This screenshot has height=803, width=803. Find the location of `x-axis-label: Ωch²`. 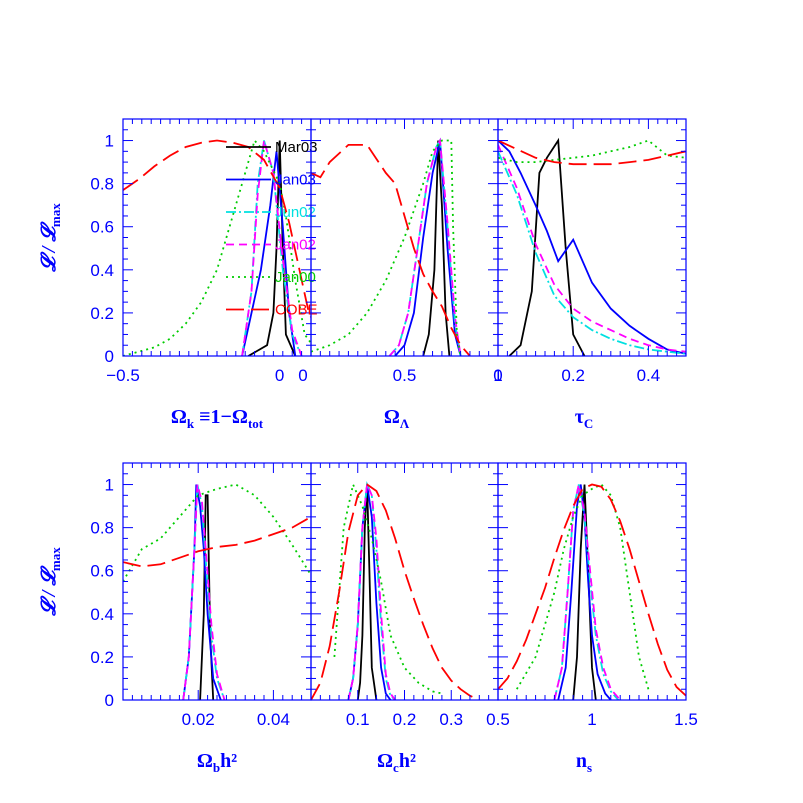

x-axis-label: Ωch² is located at coordinates (396, 762).